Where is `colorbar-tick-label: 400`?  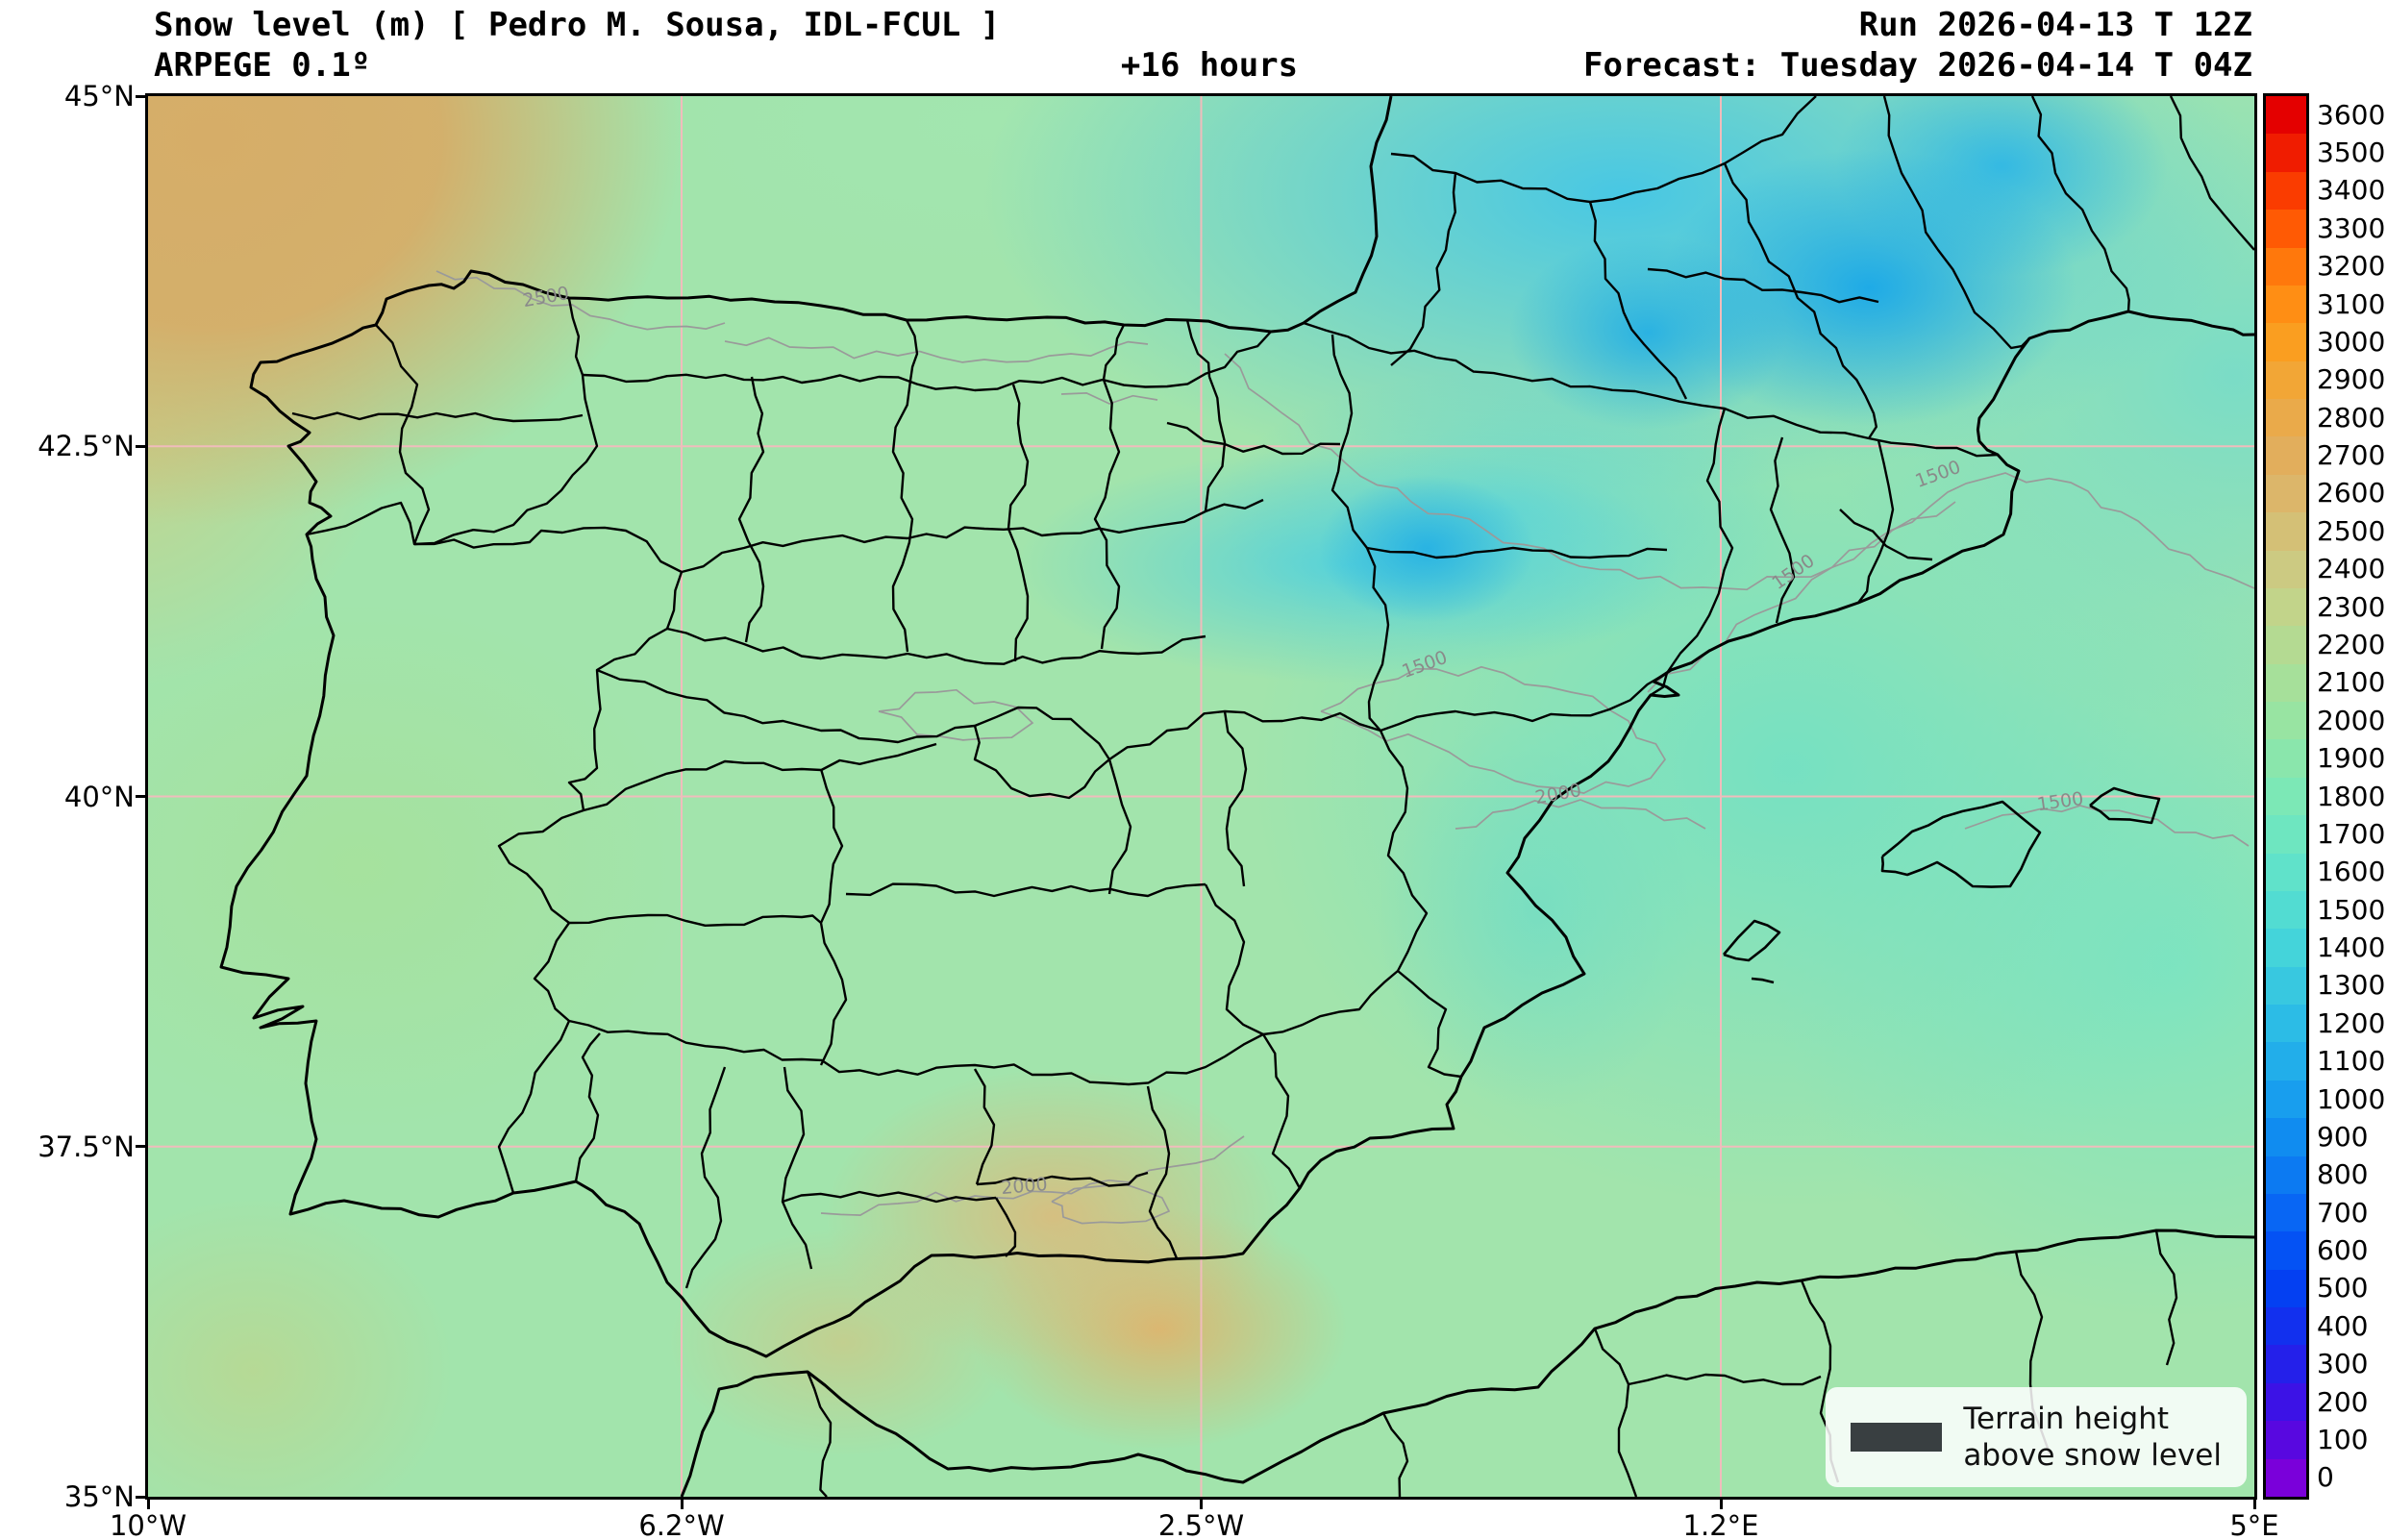 colorbar-tick-label: 400 is located at coordinates (2343, 1325).